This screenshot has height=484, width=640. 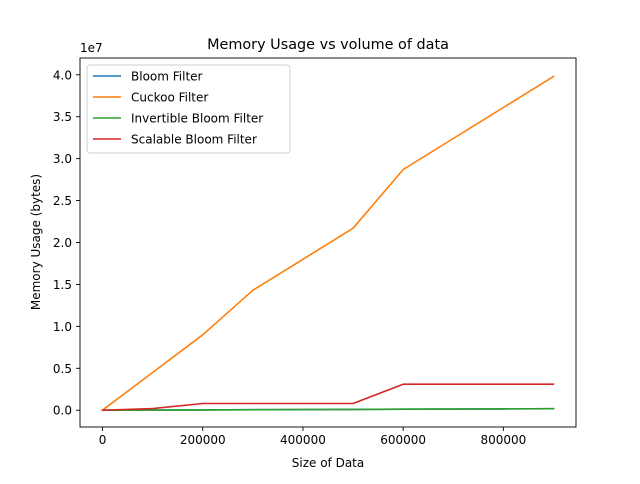 What do you see at coordinates (169, 98) in the screenshot?
I see `legend-label: Cuckoo Filter` at bounding box center [169, 98].